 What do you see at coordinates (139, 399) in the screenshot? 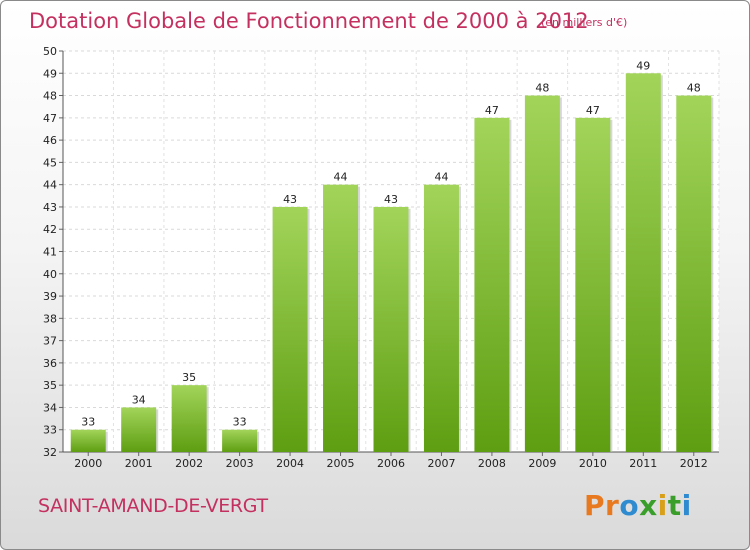
I see `bar-value-label: 34` at bounding box center [139, 399].